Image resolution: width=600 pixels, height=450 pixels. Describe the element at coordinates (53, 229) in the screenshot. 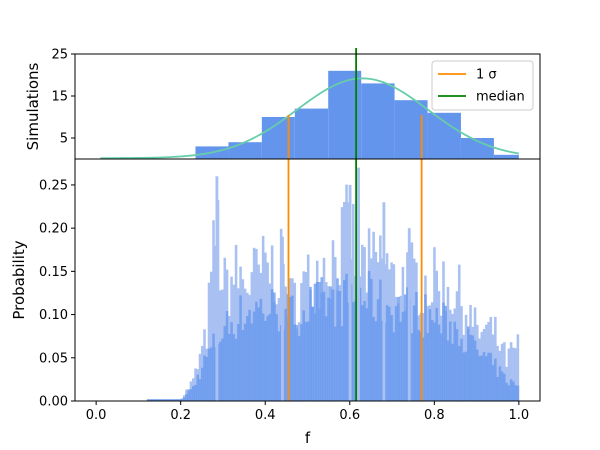

I see `bottom-ytick-label-4: 0.20` at that location.